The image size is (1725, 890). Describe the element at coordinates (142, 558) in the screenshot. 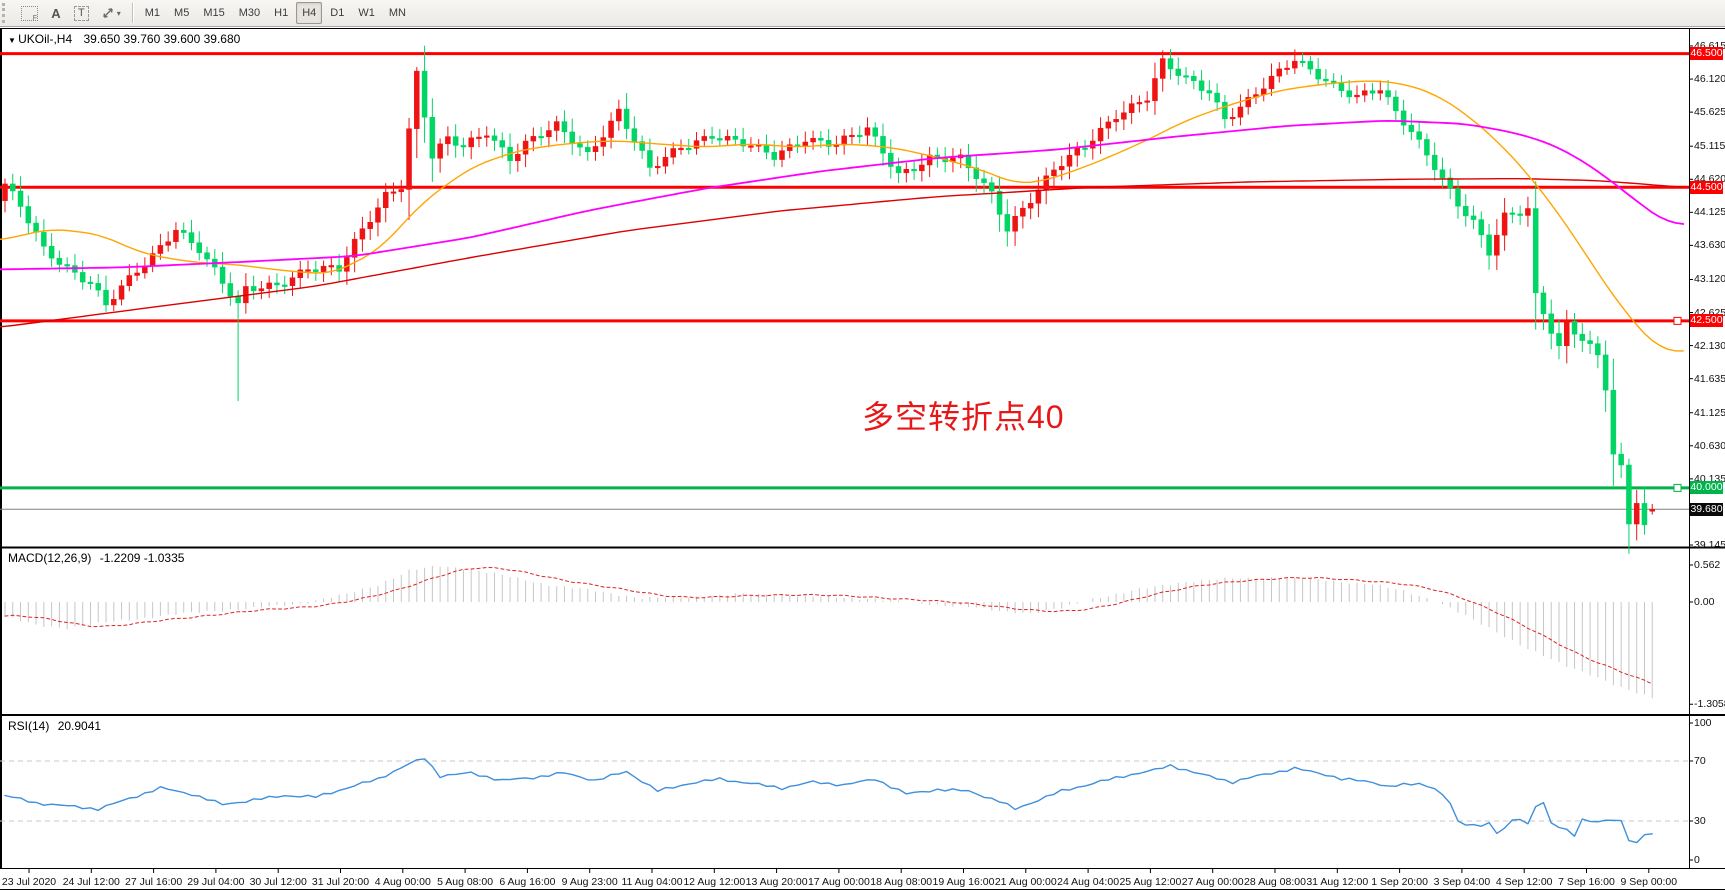

I see `macd-values: -1.2209 -1.0335` at that location.